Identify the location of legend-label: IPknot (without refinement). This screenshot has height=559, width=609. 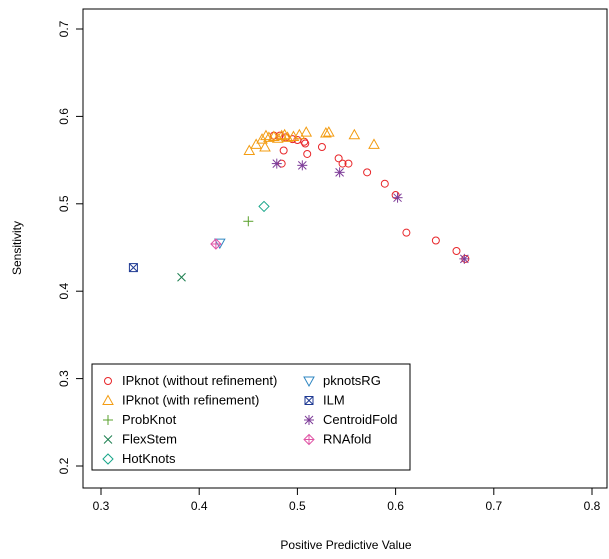
(199, 380).